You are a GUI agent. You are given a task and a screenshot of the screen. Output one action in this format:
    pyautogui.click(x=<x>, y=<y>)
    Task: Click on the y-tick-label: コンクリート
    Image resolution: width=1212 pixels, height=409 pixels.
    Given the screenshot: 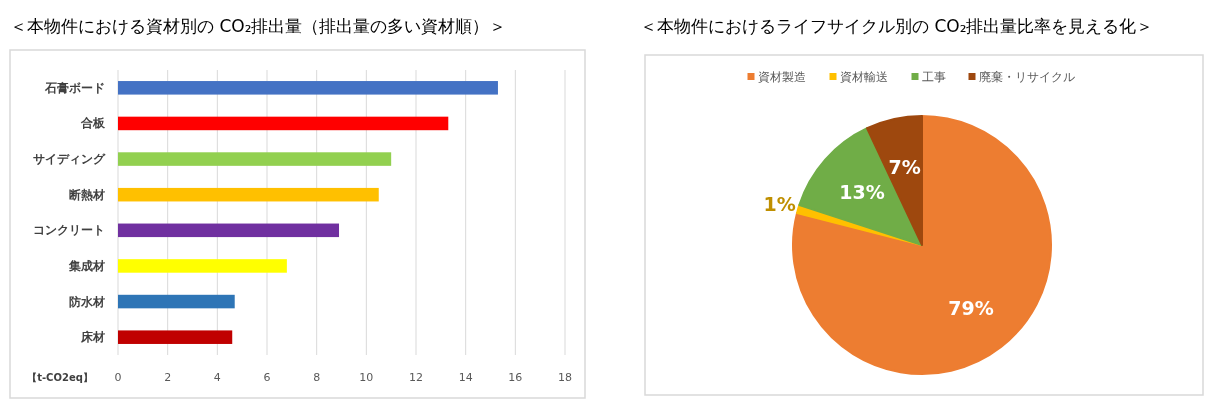 What is the action you would take?
    pyautogui.click(x=69, y=230)
    